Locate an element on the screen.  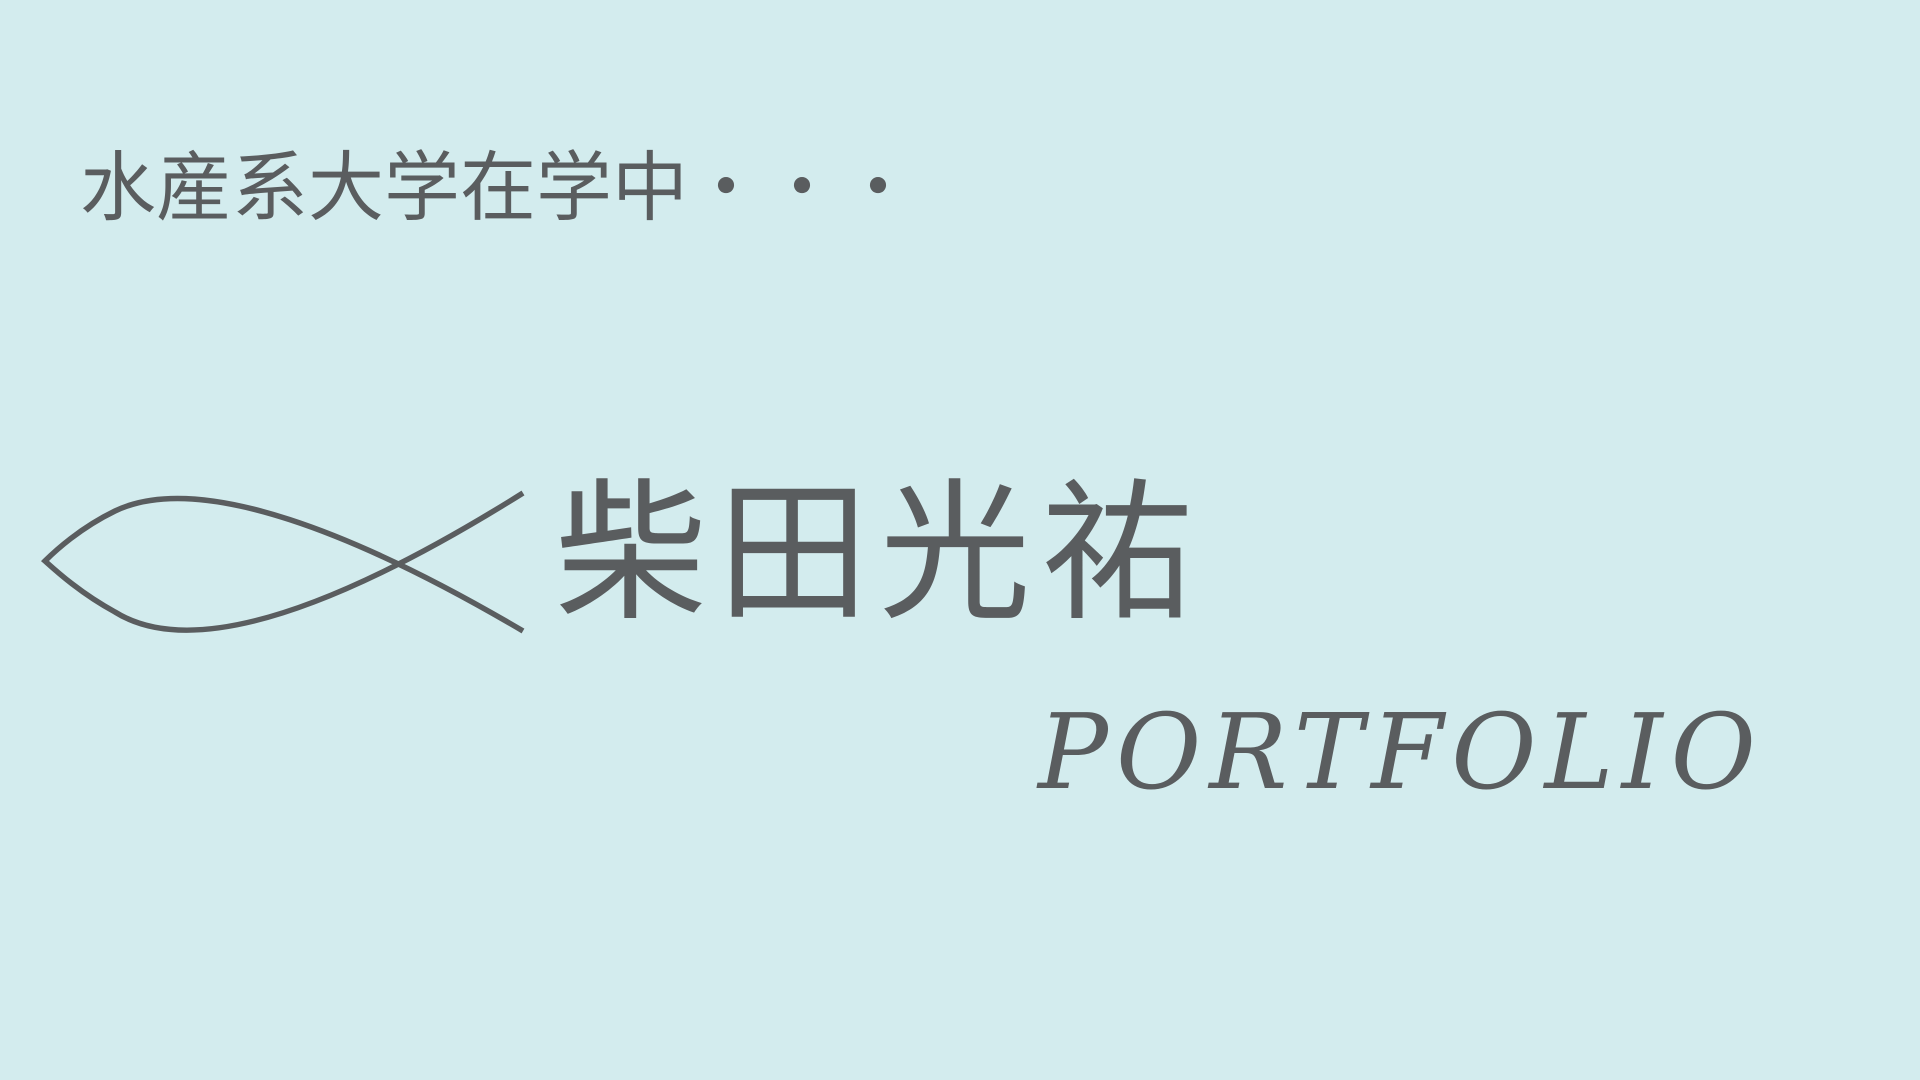
owner-name: 柴田光祐 is located at coordinates (879, 553).